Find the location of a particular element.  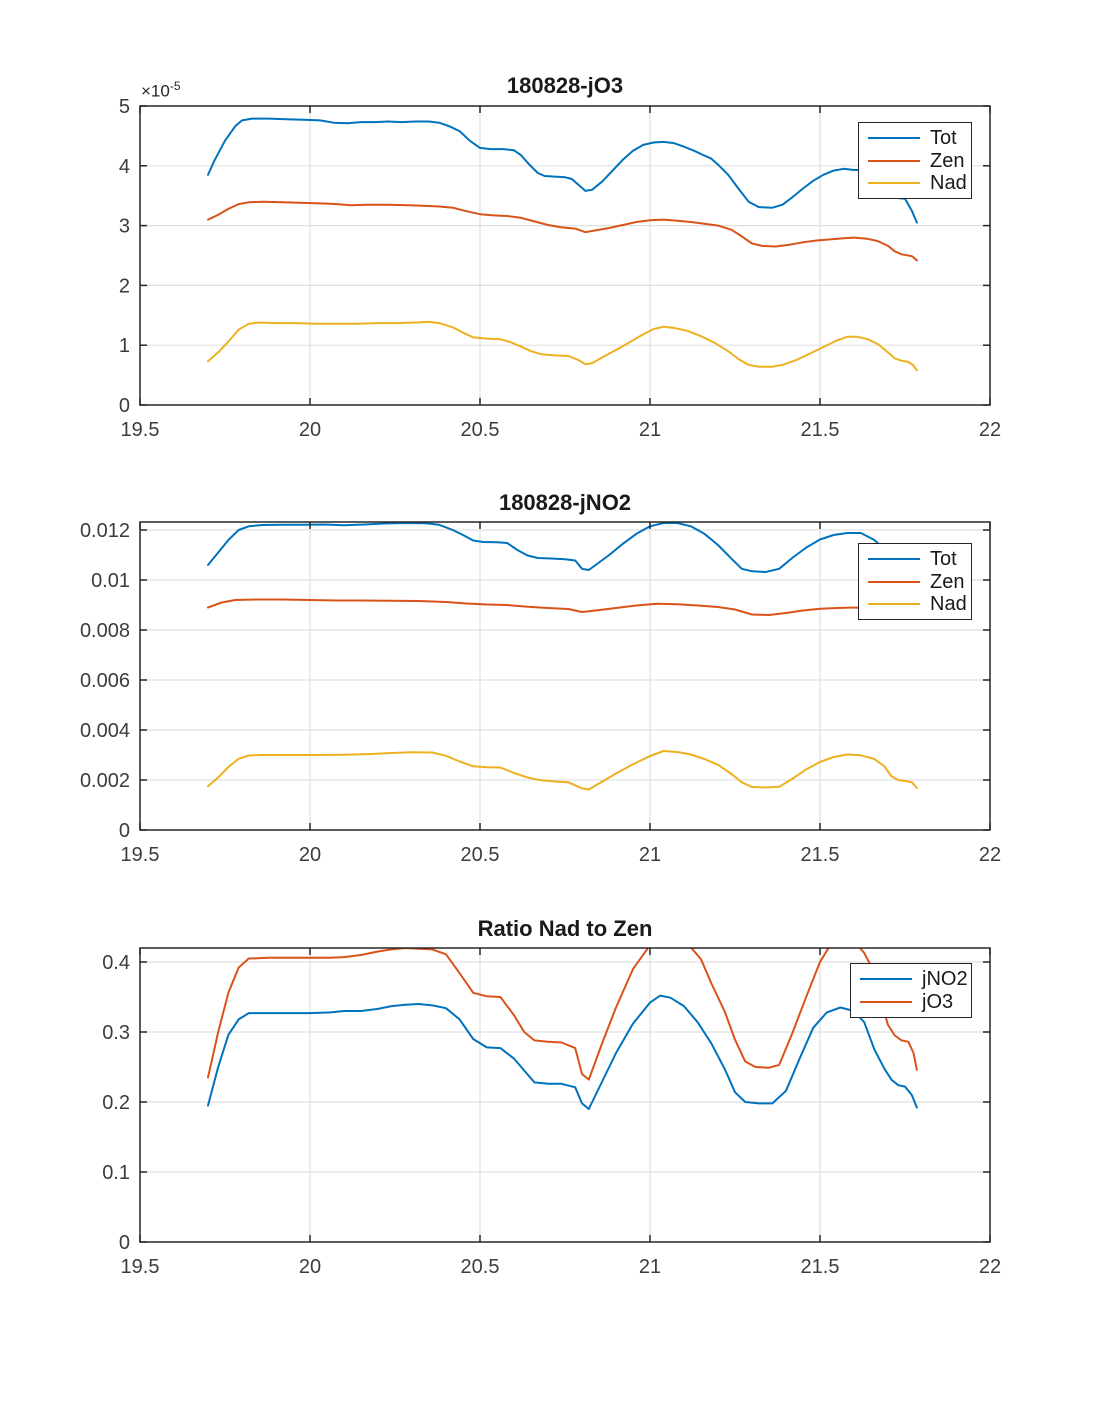

y-tick-label: 0.01 is located at coordinates (110, 581).